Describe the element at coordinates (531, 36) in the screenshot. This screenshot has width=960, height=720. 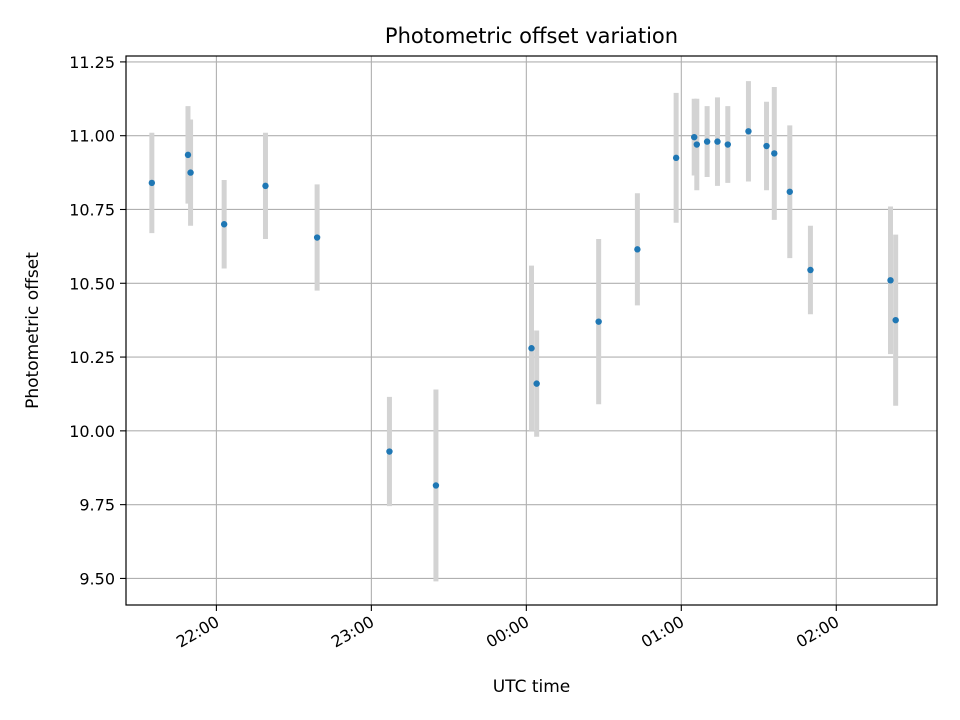
I see `chart-title: Photometric offset variation` at that location.